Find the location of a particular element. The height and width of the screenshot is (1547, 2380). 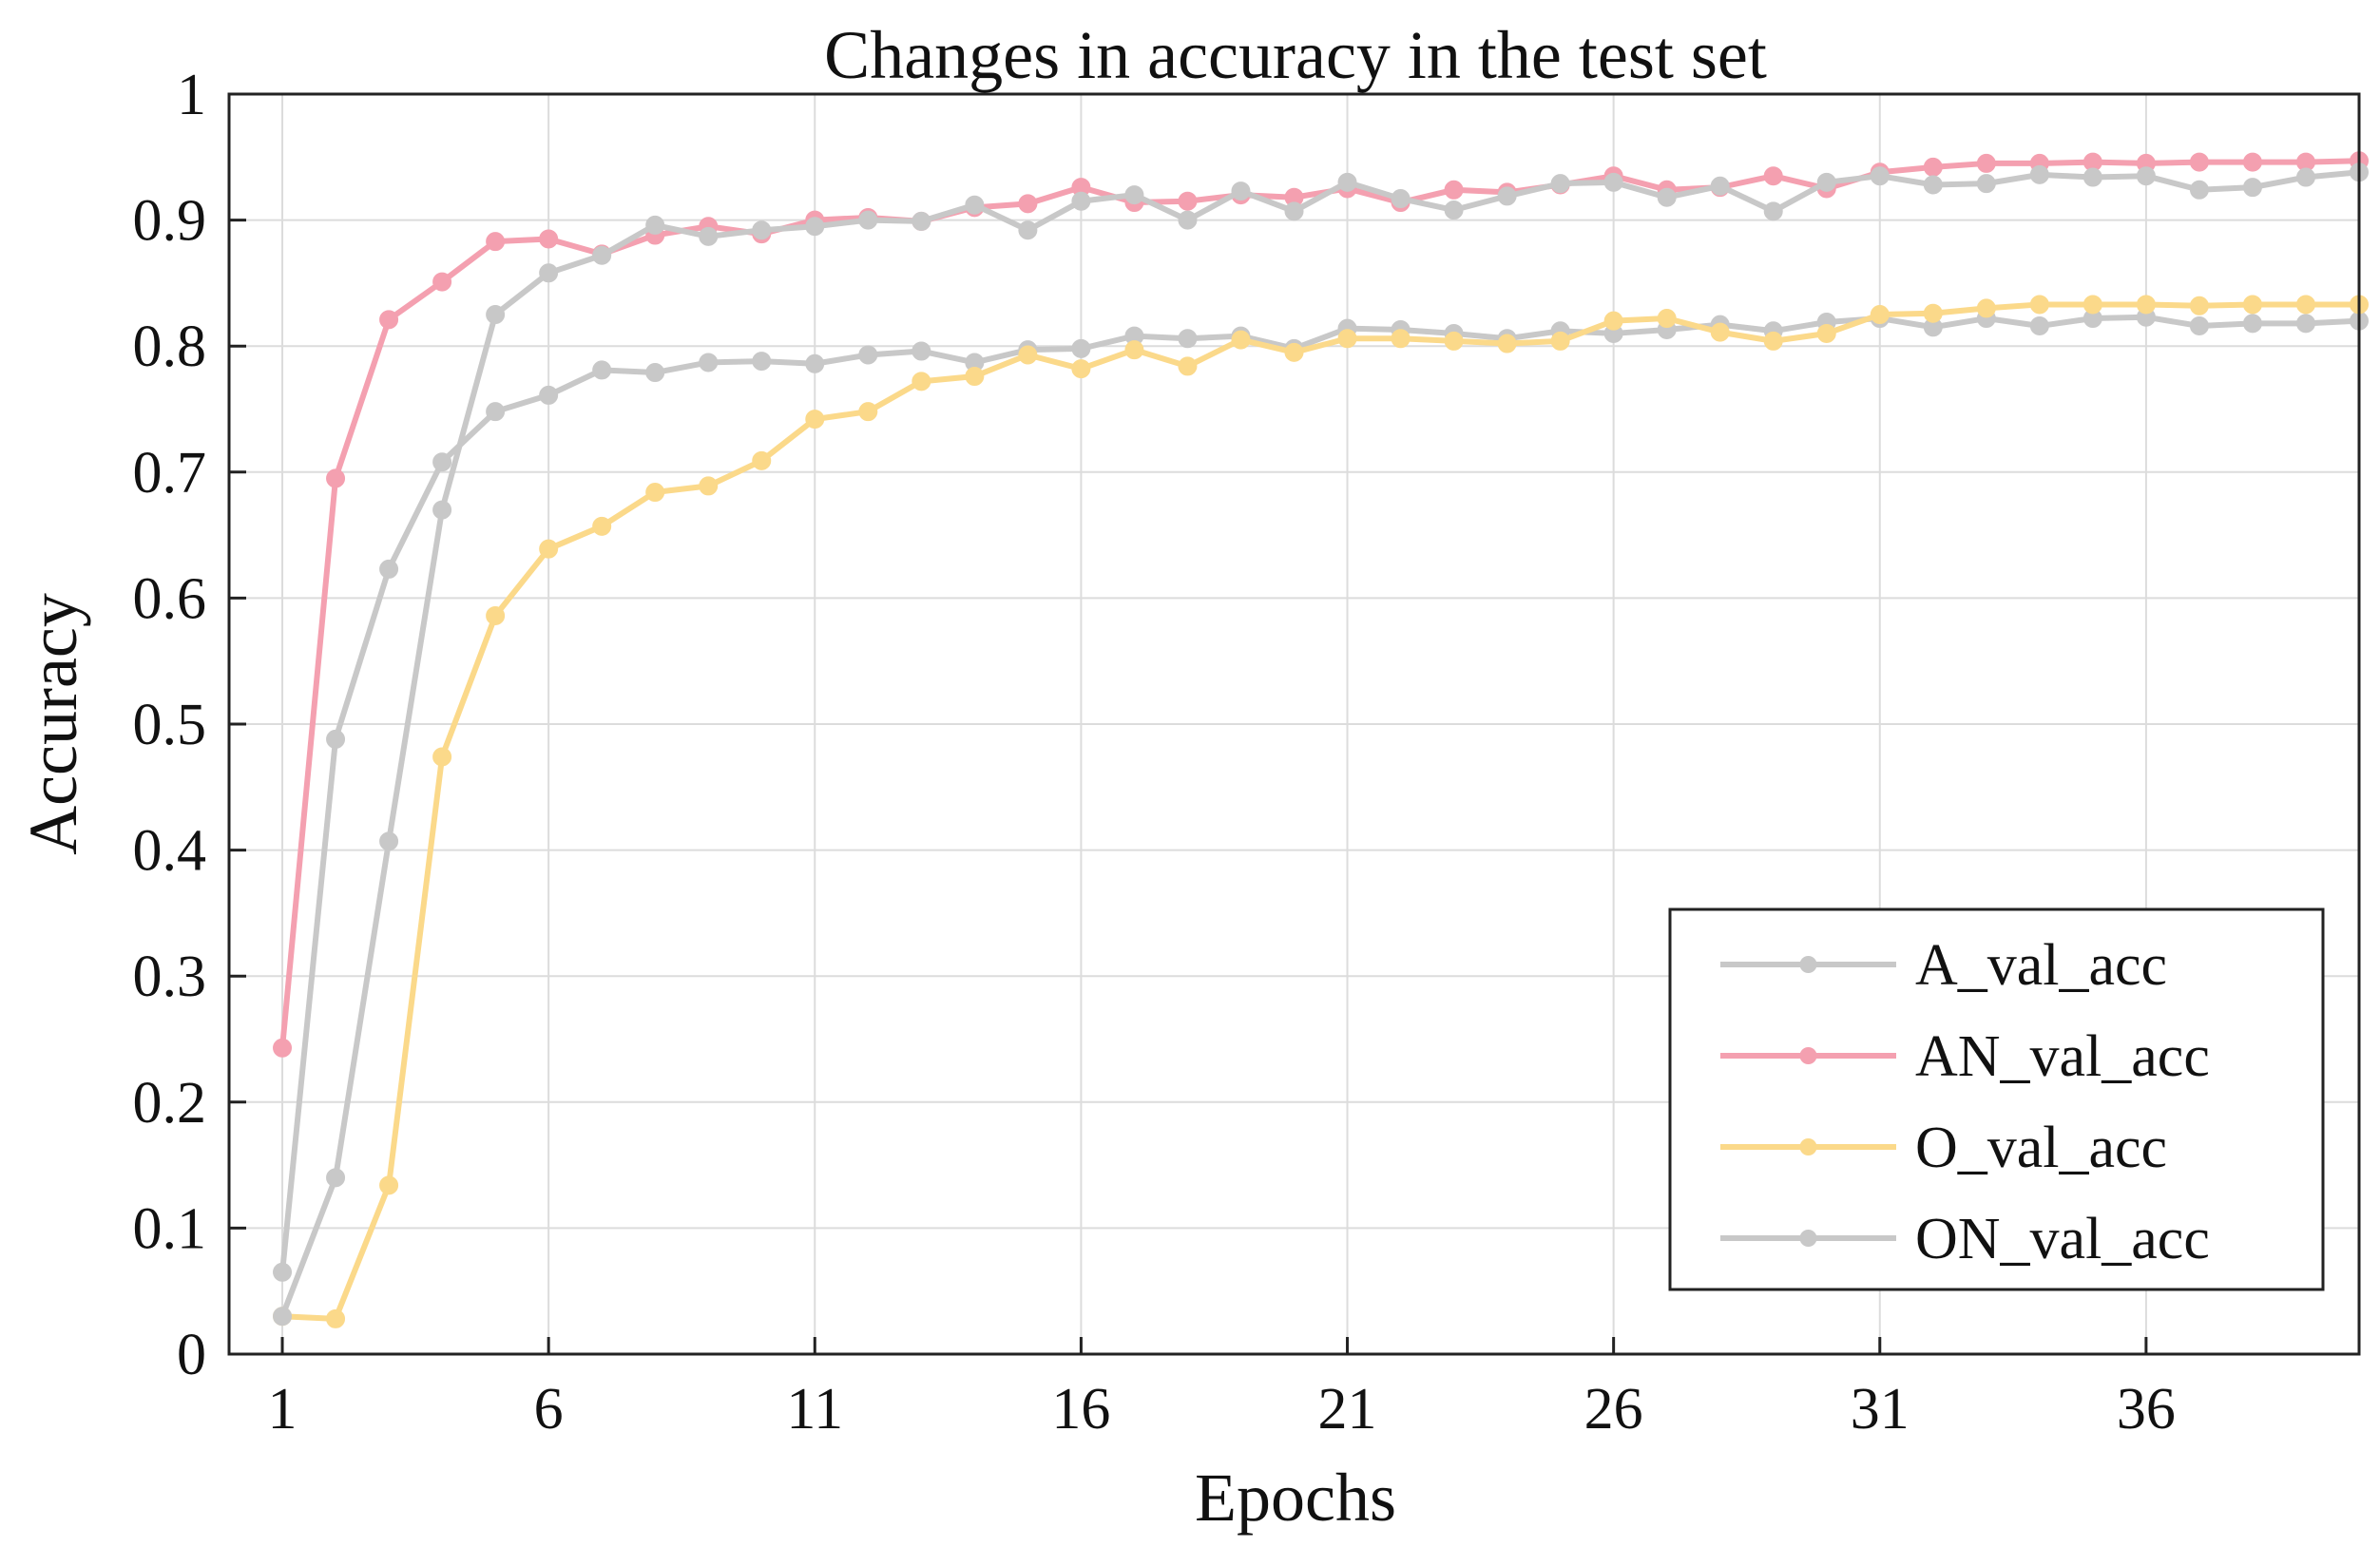

legend-label: A_val_acc is located at coordinates (2041, 965).